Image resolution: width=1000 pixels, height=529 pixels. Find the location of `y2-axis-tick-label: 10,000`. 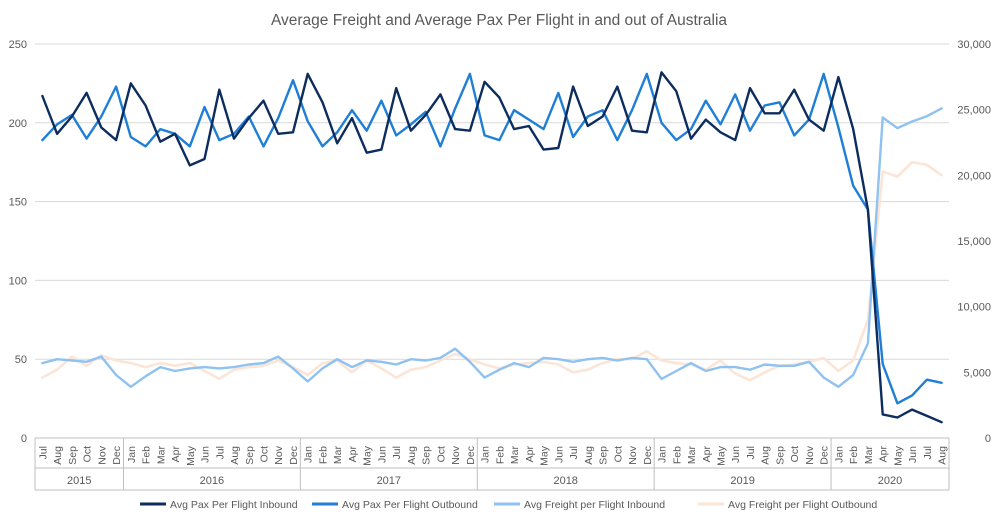

y2-axis-tick-label: 10,000 is located at coordinates (974, 308).